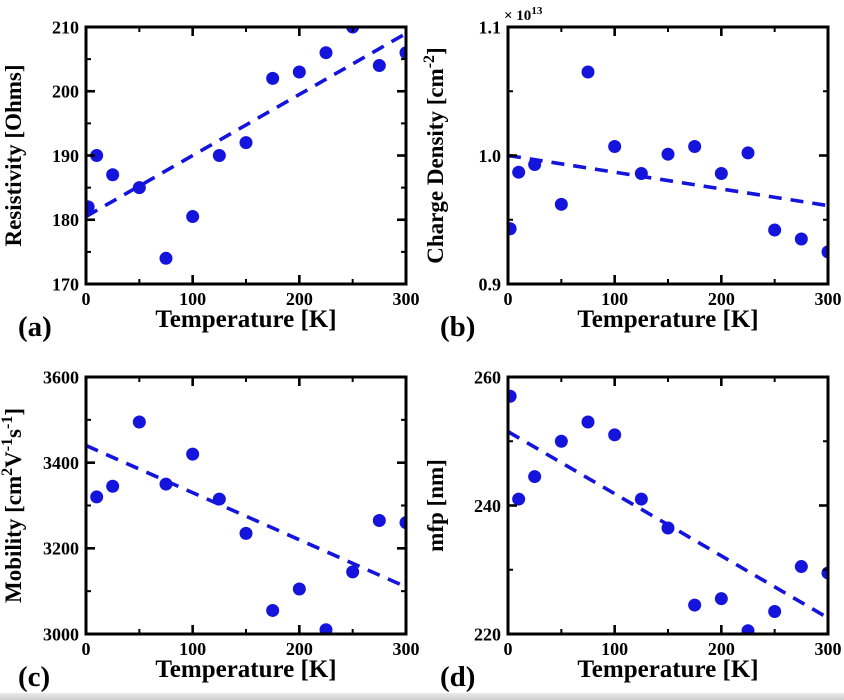 The width and height of the screenshot is (844, 700). What do you see at coordinates (61, 377) in the screenshot?
I see `y-tick-label: 3600` at bounding box center [61, 377].